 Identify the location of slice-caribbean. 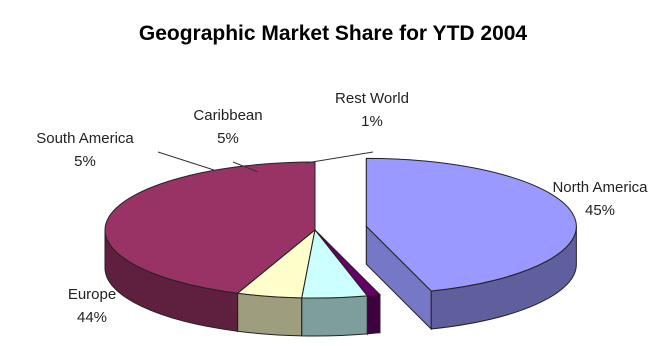
(335, 282).